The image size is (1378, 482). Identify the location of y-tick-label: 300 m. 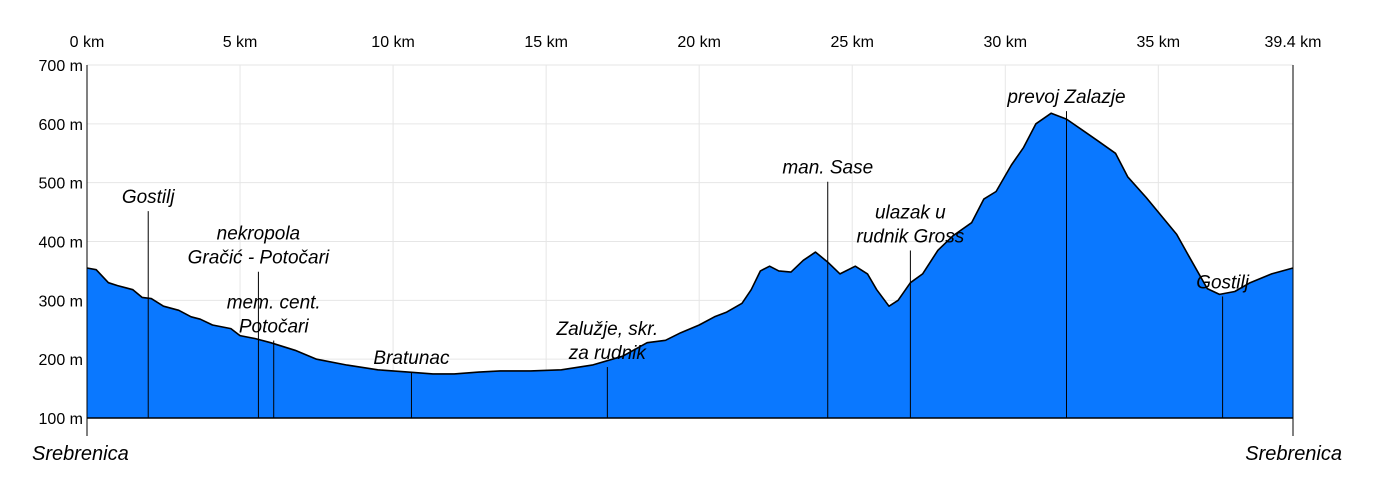
(61, 301).